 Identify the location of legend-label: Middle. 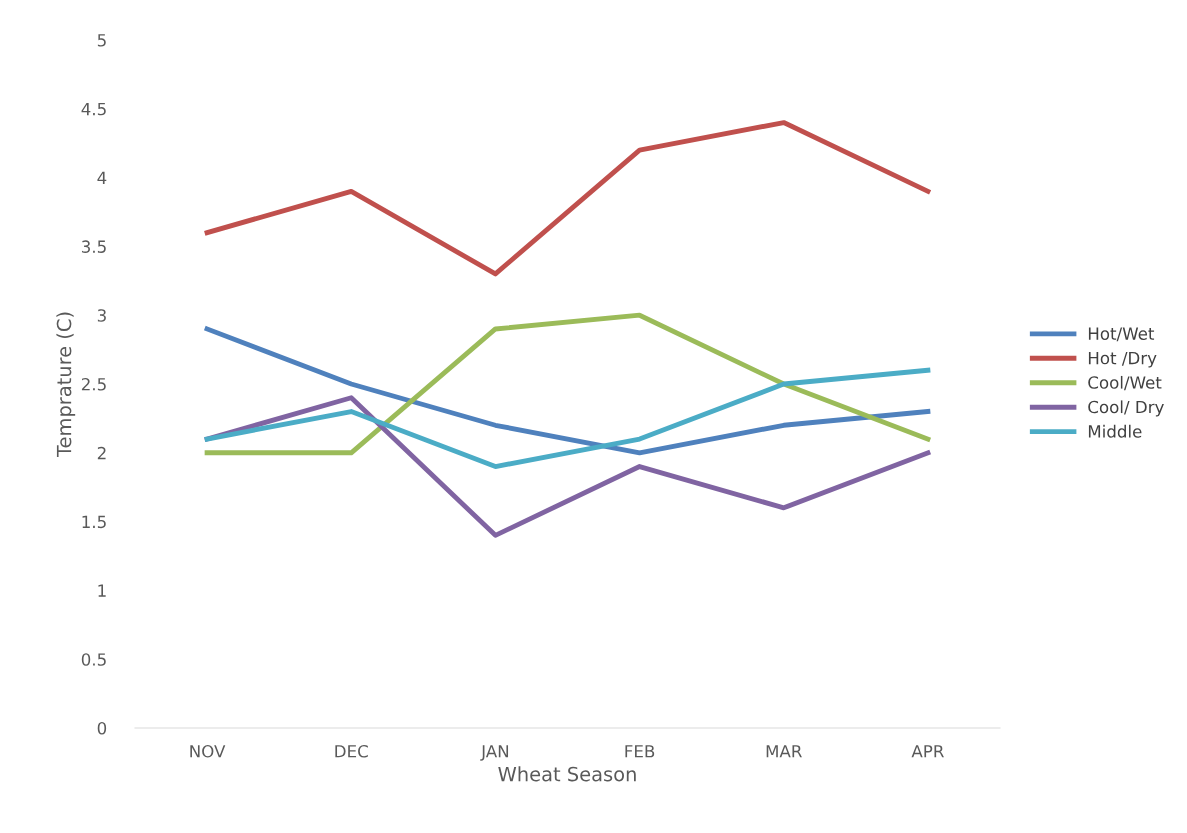
(1115, 431).